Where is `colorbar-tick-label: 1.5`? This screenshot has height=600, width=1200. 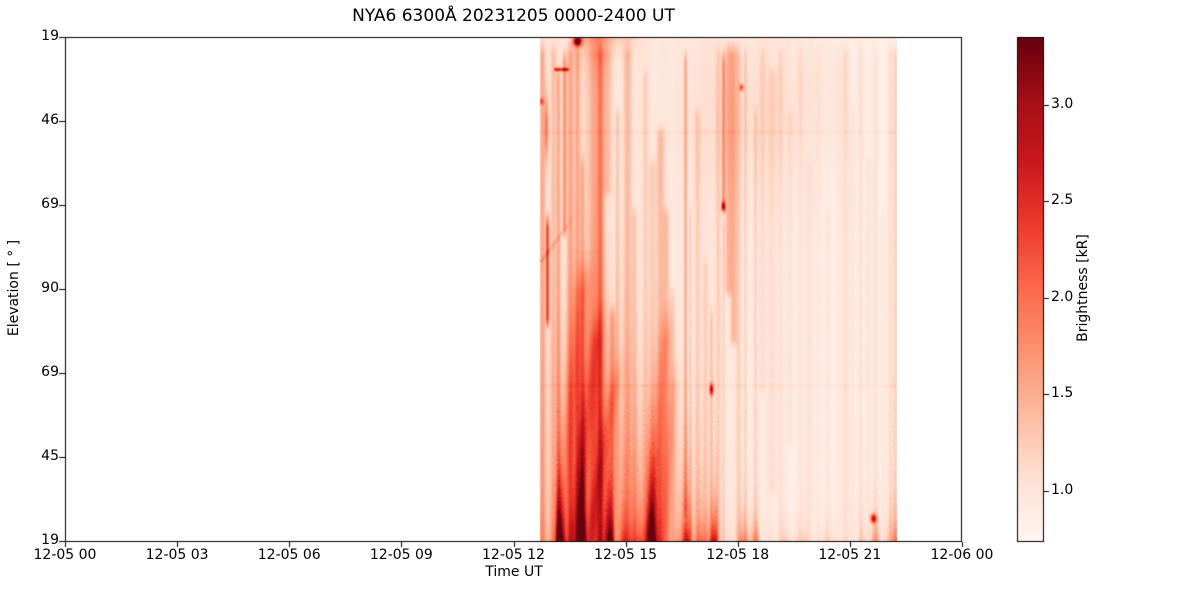 colorbar-tick-label: 1.5 is located at coordinates (1062, 393).